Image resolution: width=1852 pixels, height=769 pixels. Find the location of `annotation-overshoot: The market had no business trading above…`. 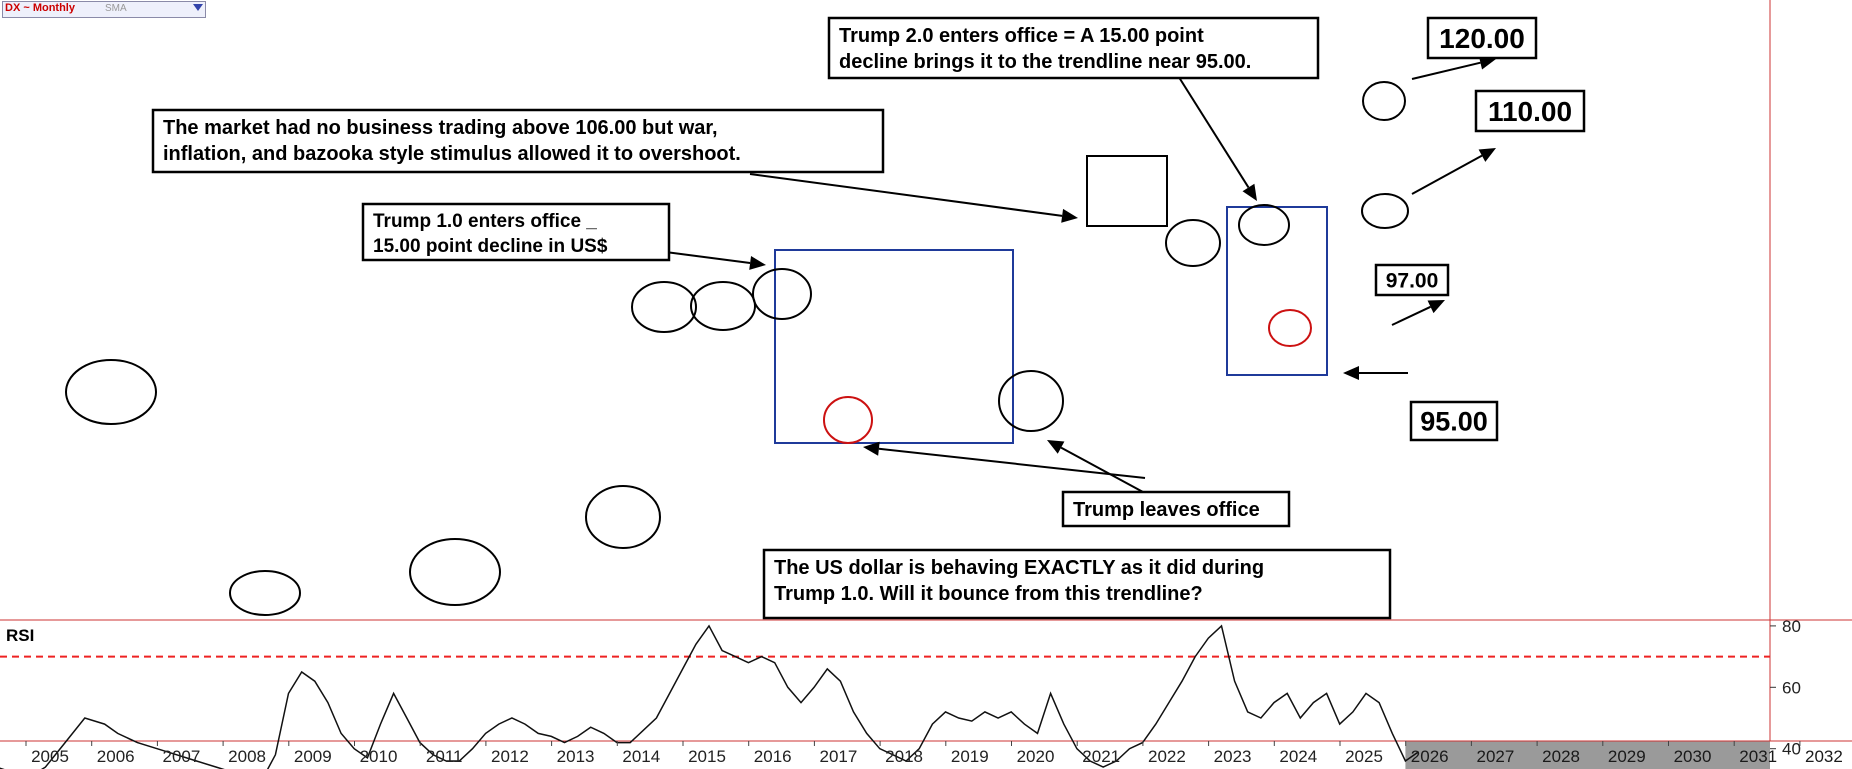

annotation-overshoot: The market had no business trading above… is located at coordinates (518, 141).